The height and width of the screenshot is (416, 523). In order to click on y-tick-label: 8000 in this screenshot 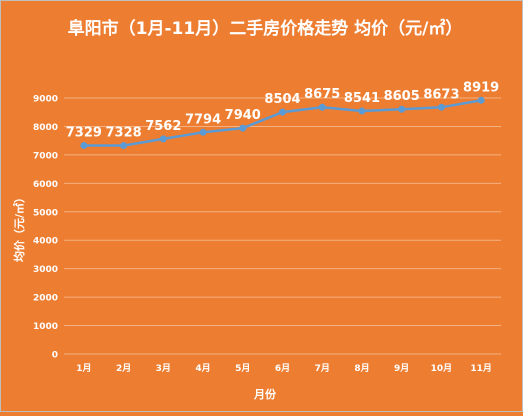, I will do `click(45, 128)`.